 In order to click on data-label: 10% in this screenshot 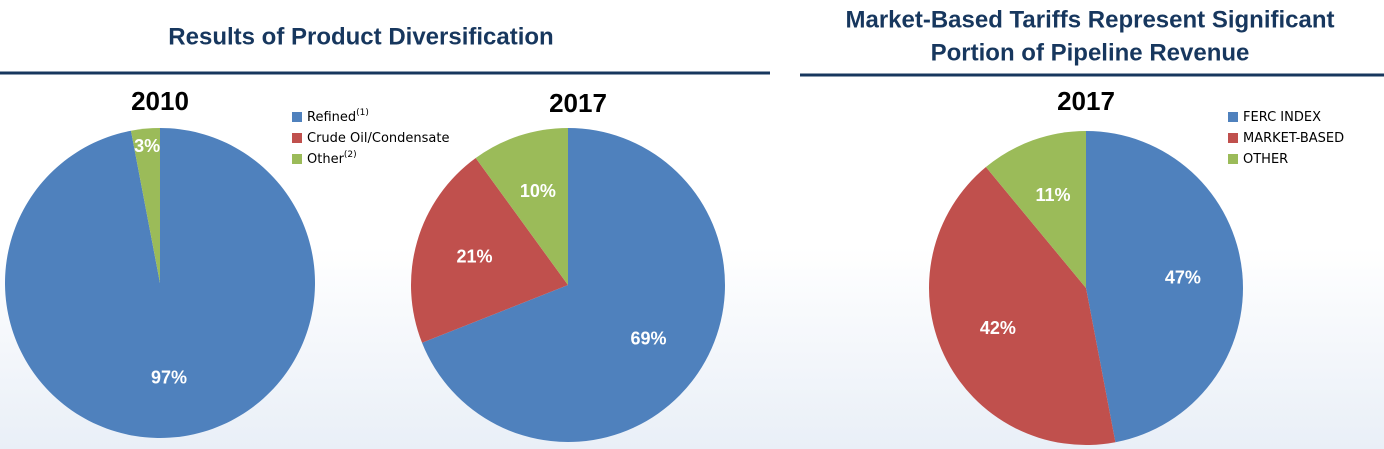, I will do `click(538, 191)`.